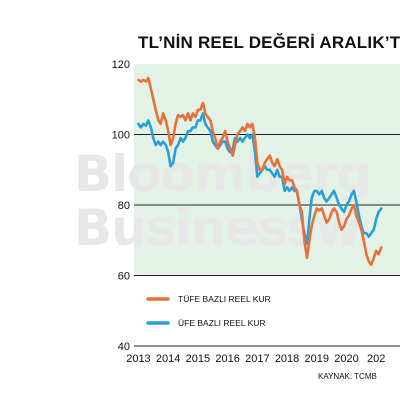  Describe the element at coordinates (208, 311) in the screenshot. I see `legend: TÜFE BAZLI REEL KUR ÜFE BAZLI REEL KUR` at that location.